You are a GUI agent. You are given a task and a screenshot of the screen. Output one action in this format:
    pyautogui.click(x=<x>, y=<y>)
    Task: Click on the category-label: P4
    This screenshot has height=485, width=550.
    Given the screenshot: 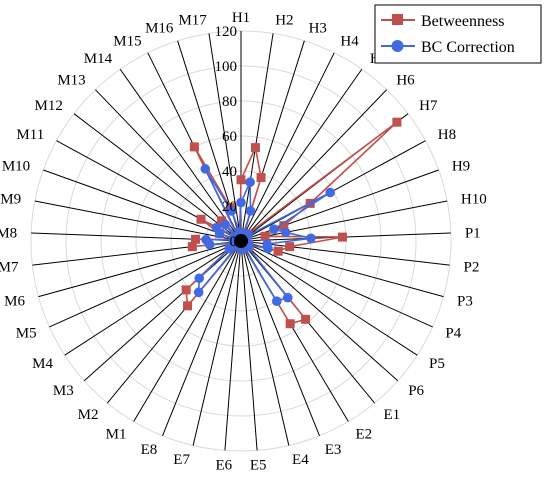 What is the action you would take?
    pyautogui.click(x=453, y=334)
    